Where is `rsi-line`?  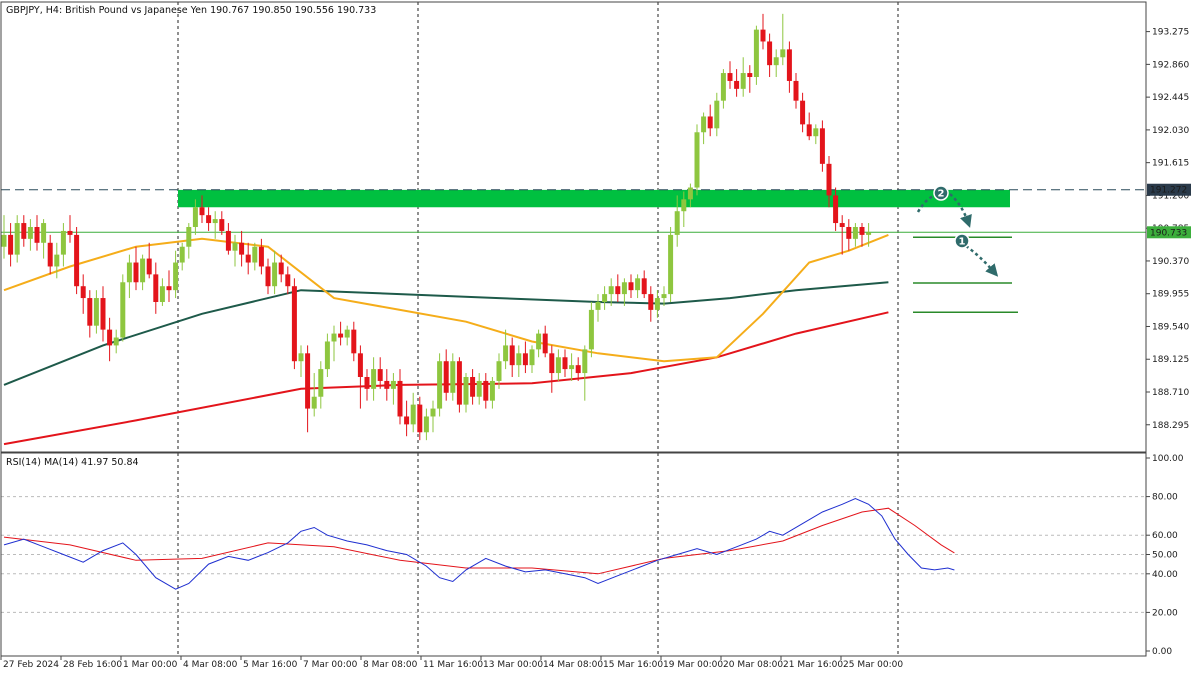
rsi-line is located at coordinates (479, 543).